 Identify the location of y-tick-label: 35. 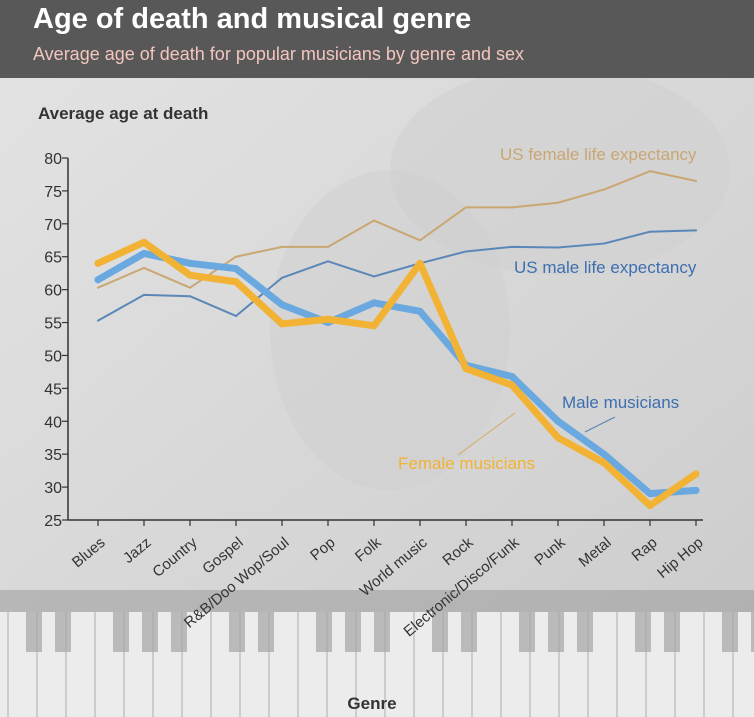
(53, 455).